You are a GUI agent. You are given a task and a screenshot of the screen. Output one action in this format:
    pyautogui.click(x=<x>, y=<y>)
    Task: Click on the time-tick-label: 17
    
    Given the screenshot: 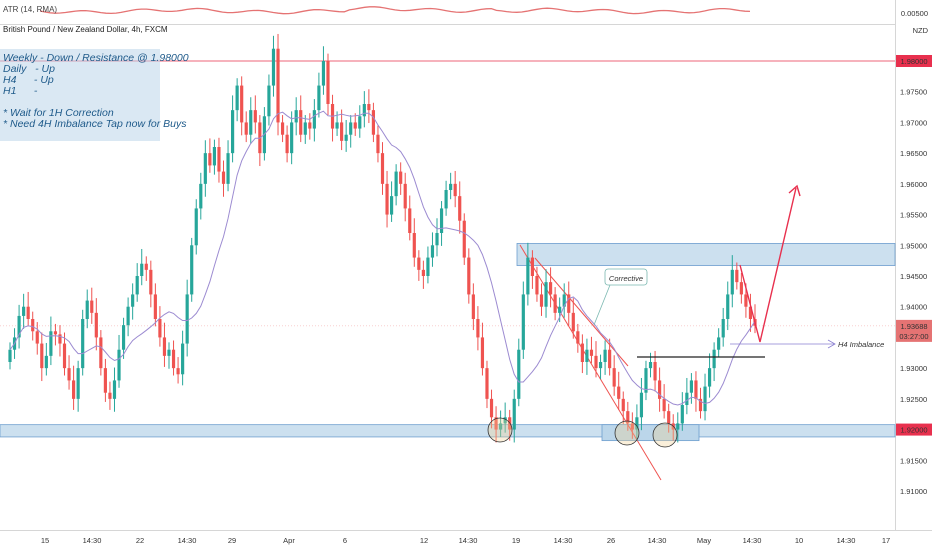 What is the action you would take?
    pyautogui.click(x=886, y=540)
    